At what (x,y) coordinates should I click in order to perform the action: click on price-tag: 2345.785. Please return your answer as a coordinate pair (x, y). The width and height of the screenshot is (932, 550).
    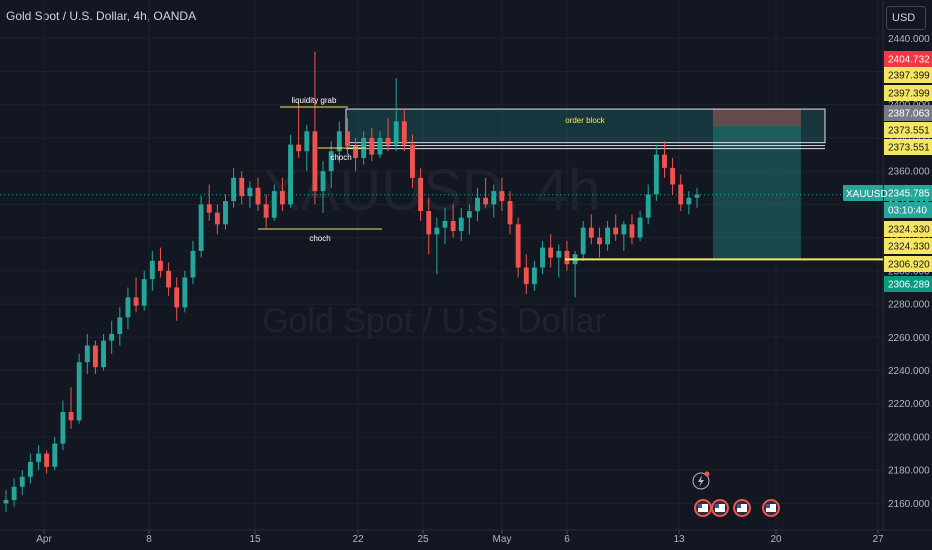
    Looking at the image, I should click on (908, 193).